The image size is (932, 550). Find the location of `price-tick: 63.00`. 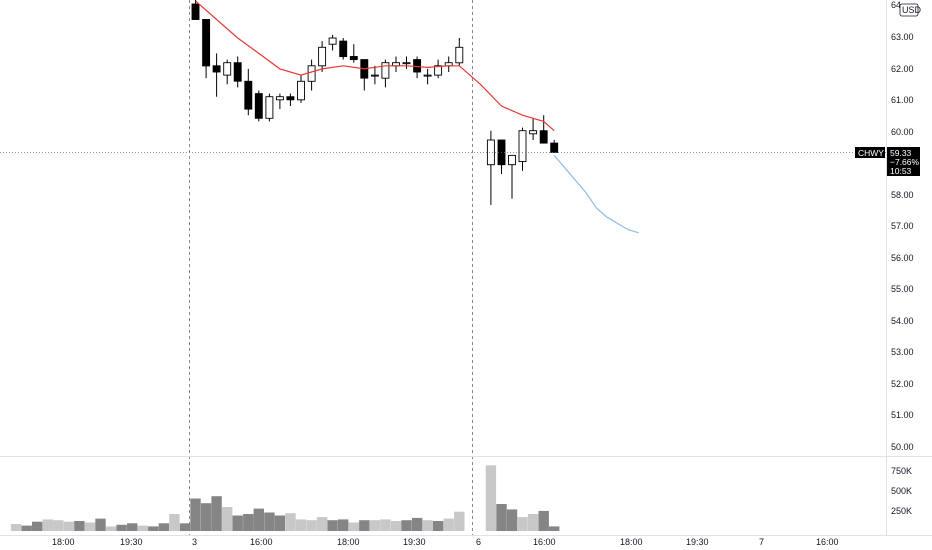

price-tick: 63.00 is located at coordinates (902, 37).